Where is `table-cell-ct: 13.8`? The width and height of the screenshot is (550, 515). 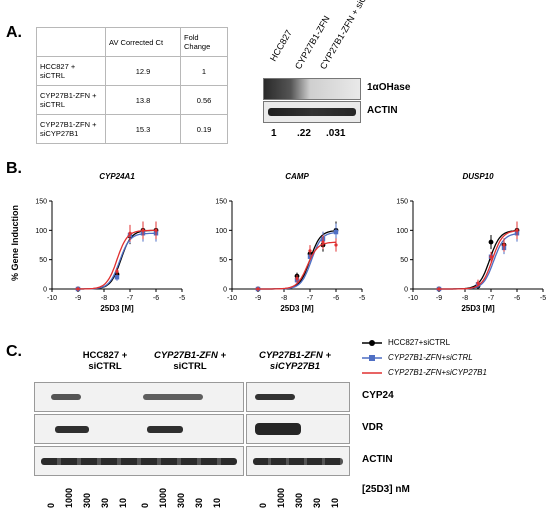 table-cell-ct: 13.8 is located at coordinates (143, 100).